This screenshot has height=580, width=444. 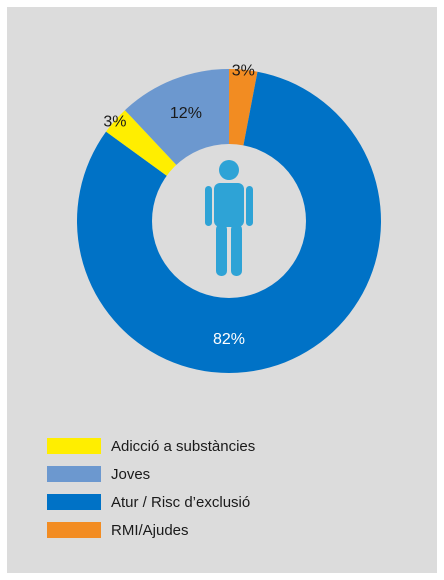 What do you see at coordinates (74, 530) in the screenshot?
I see `legend-swatch-rmi` at bounding box center [74, 530].